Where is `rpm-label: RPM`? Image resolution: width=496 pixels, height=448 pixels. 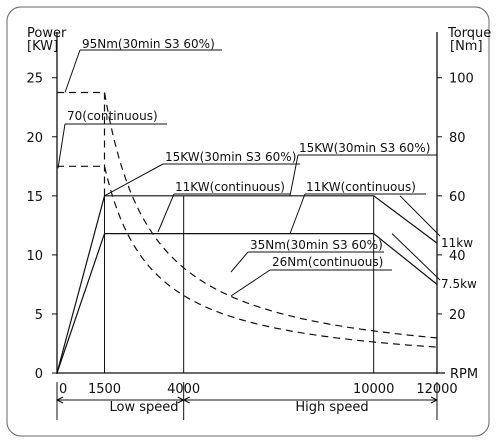 rpm-label: RPM is located at coordinates (464, 374).